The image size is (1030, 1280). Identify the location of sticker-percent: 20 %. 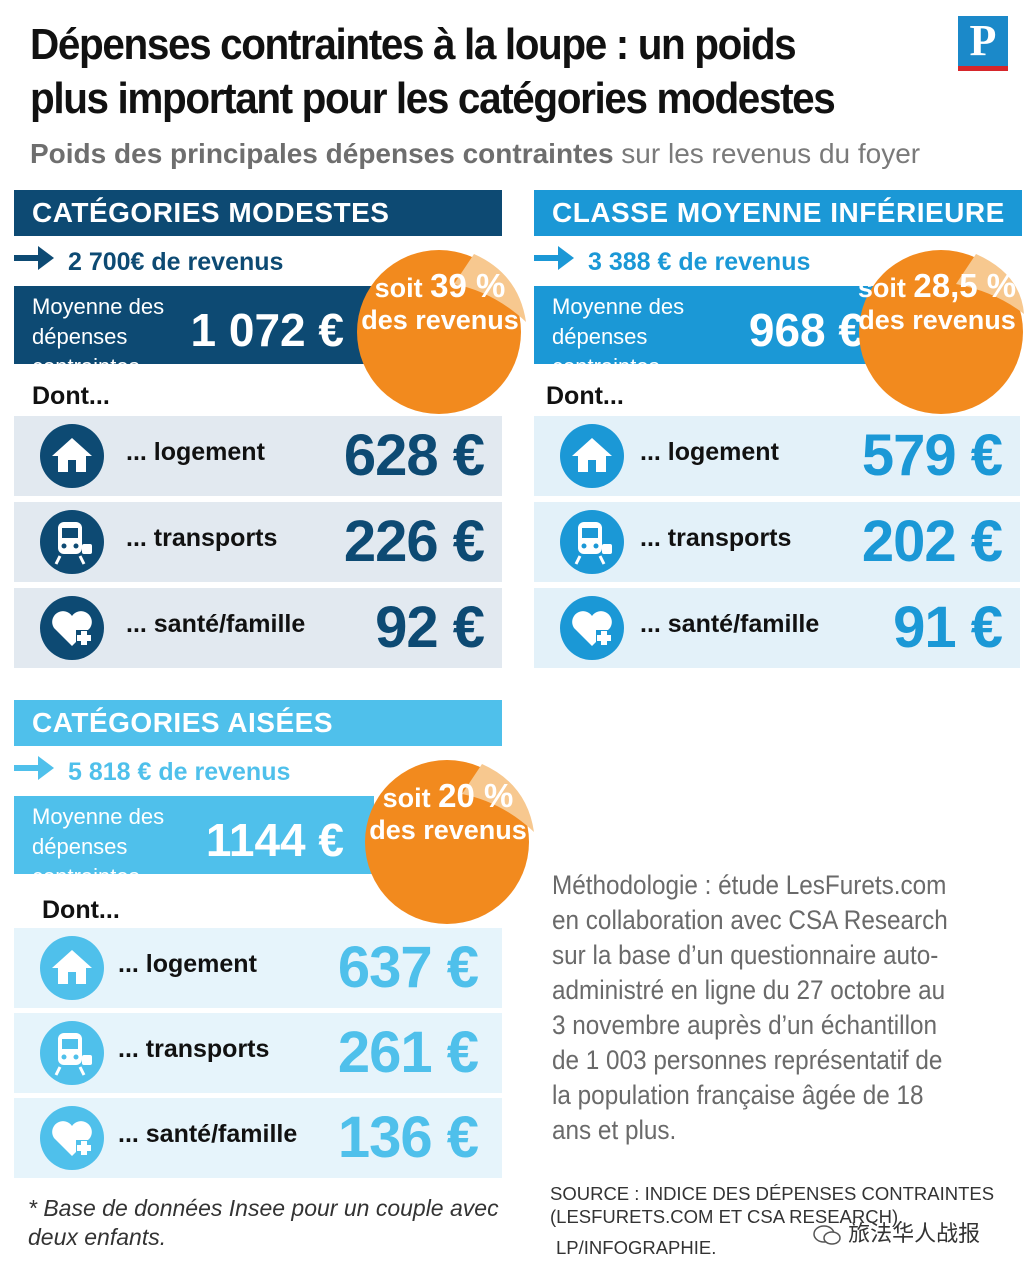
(476, 795).